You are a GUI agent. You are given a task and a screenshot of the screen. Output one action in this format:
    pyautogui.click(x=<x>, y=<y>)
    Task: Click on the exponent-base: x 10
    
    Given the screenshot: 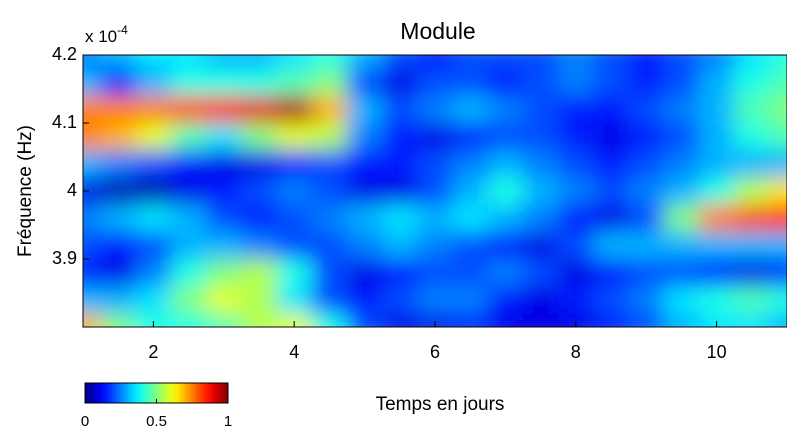 What is the action you would take?
    pyautogui.click(x=101, y=36)
    